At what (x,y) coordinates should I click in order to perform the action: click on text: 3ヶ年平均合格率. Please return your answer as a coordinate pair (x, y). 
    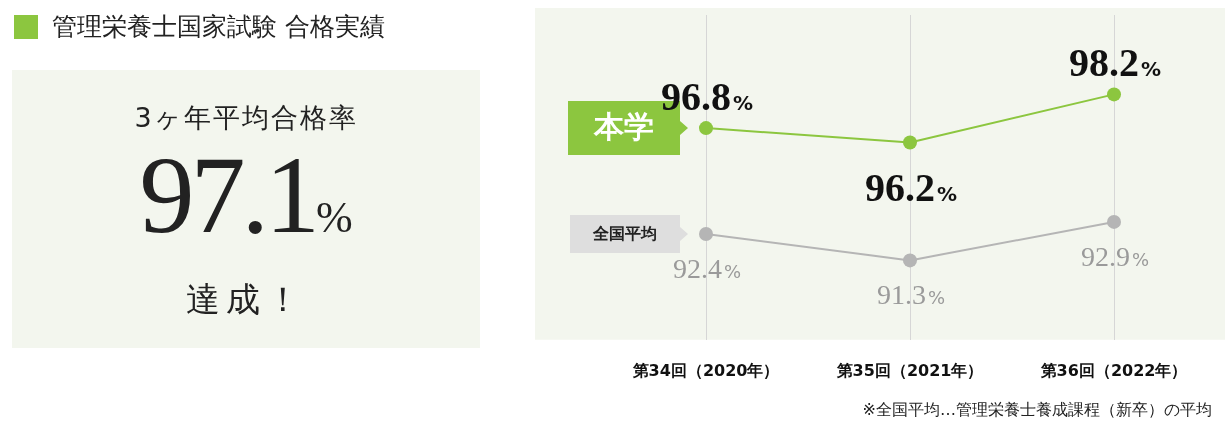
    Looking at the image, I should click on (246, 117).